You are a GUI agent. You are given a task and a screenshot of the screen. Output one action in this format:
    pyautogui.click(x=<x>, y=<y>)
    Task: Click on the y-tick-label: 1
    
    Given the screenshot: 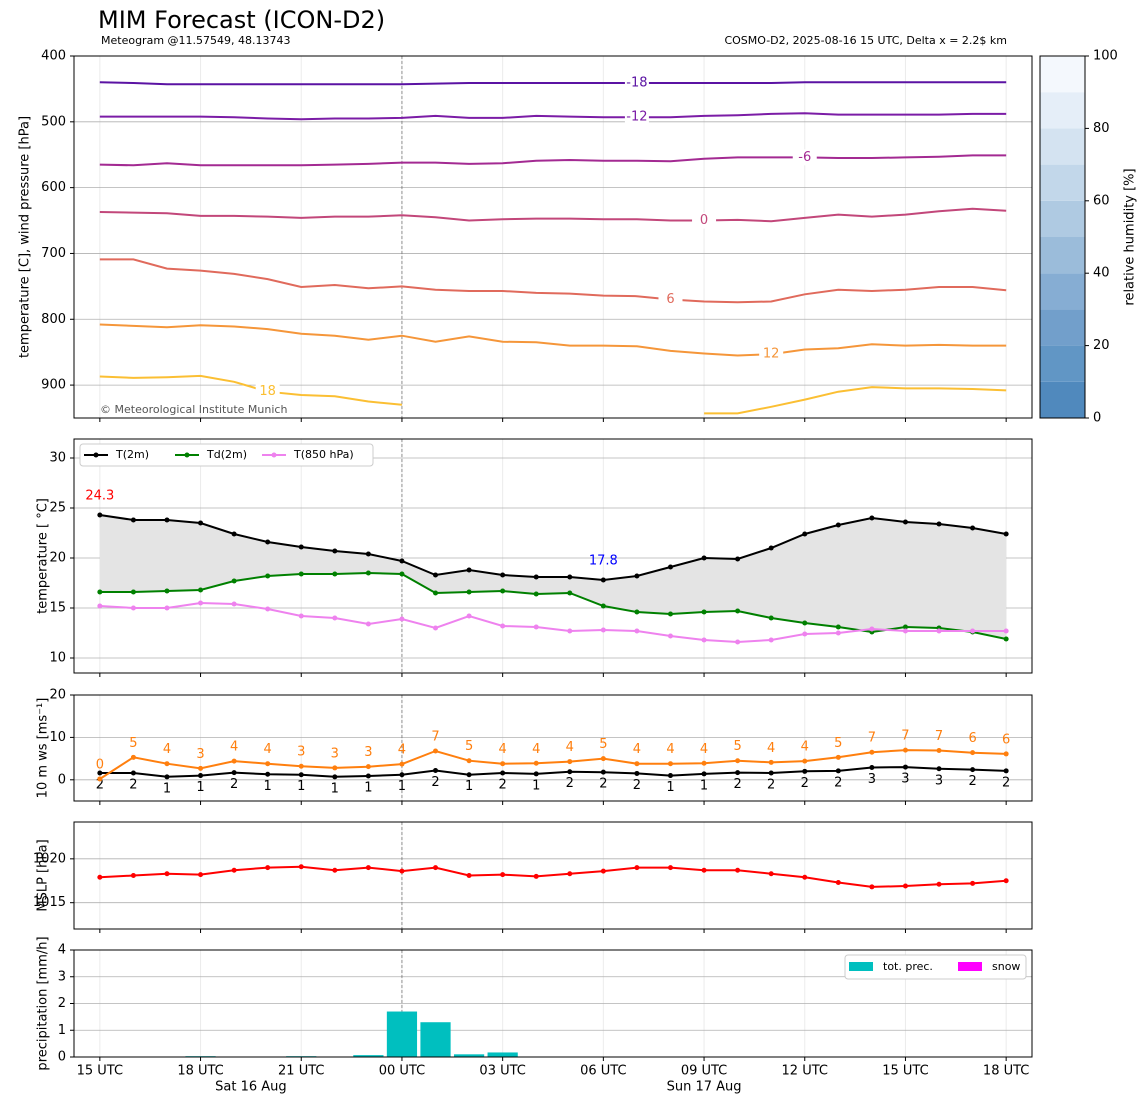 What is the action you would take?
    pyautogui.click(x=62, y=1030)
    